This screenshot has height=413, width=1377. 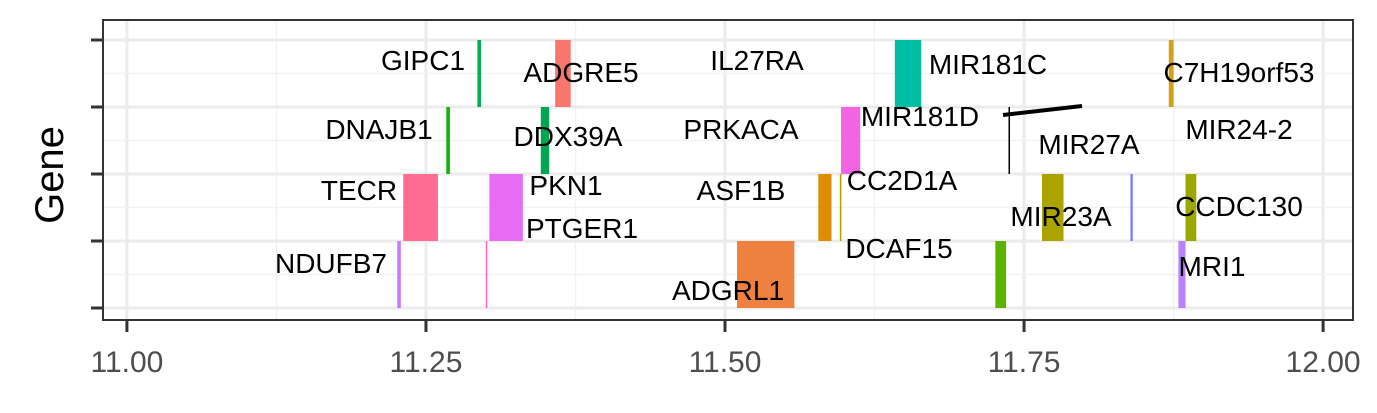 I want to click on y-axis-ticks, so click(x=97, y=174).